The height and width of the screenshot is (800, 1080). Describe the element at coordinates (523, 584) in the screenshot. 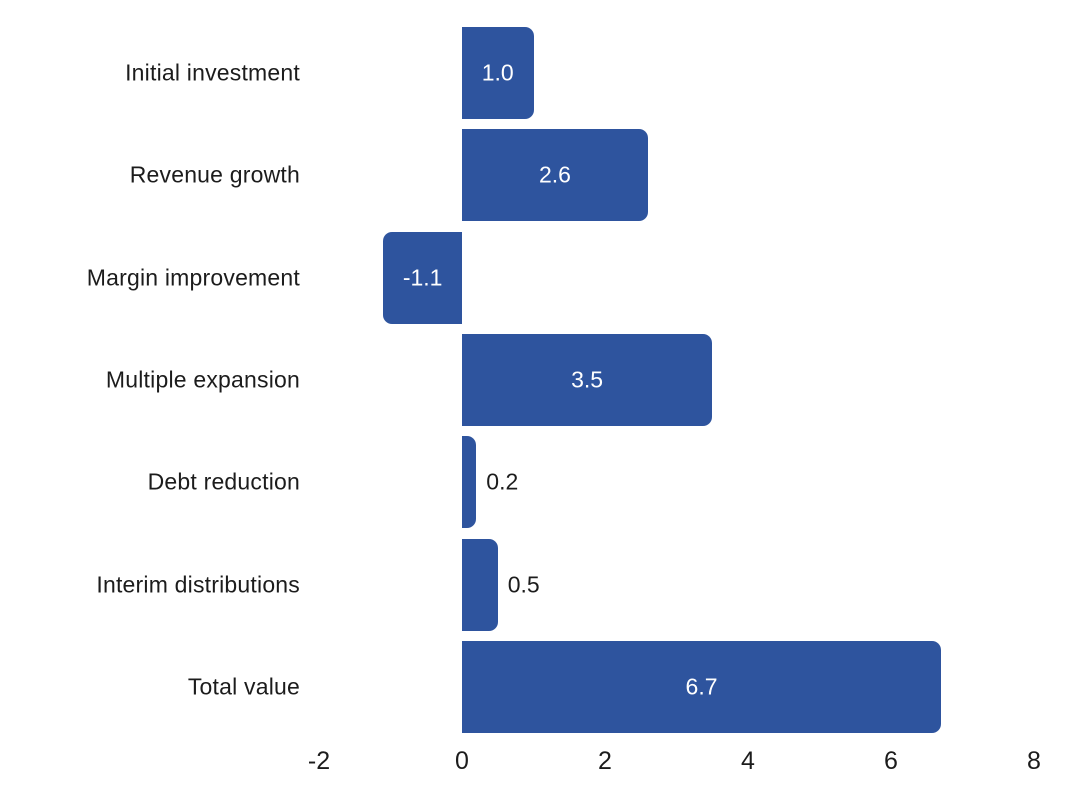

I see `value-label: 0.5` at that location.